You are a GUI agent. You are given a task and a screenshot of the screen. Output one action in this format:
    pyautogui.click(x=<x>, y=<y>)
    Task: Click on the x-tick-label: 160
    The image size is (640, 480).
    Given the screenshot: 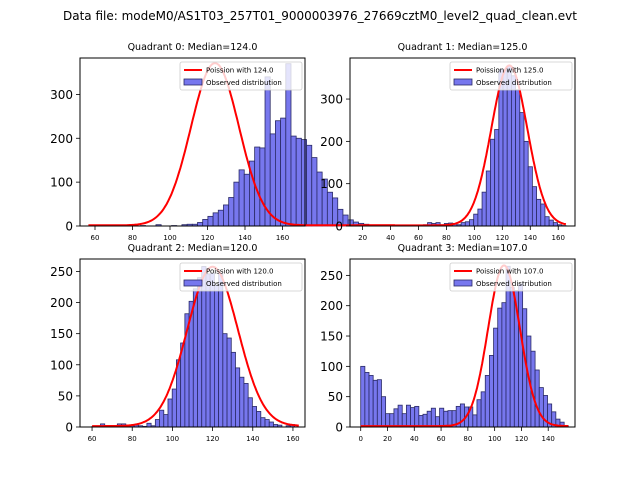 What is the action you would take?
    pyautogui.click(x=558, y=238)
    